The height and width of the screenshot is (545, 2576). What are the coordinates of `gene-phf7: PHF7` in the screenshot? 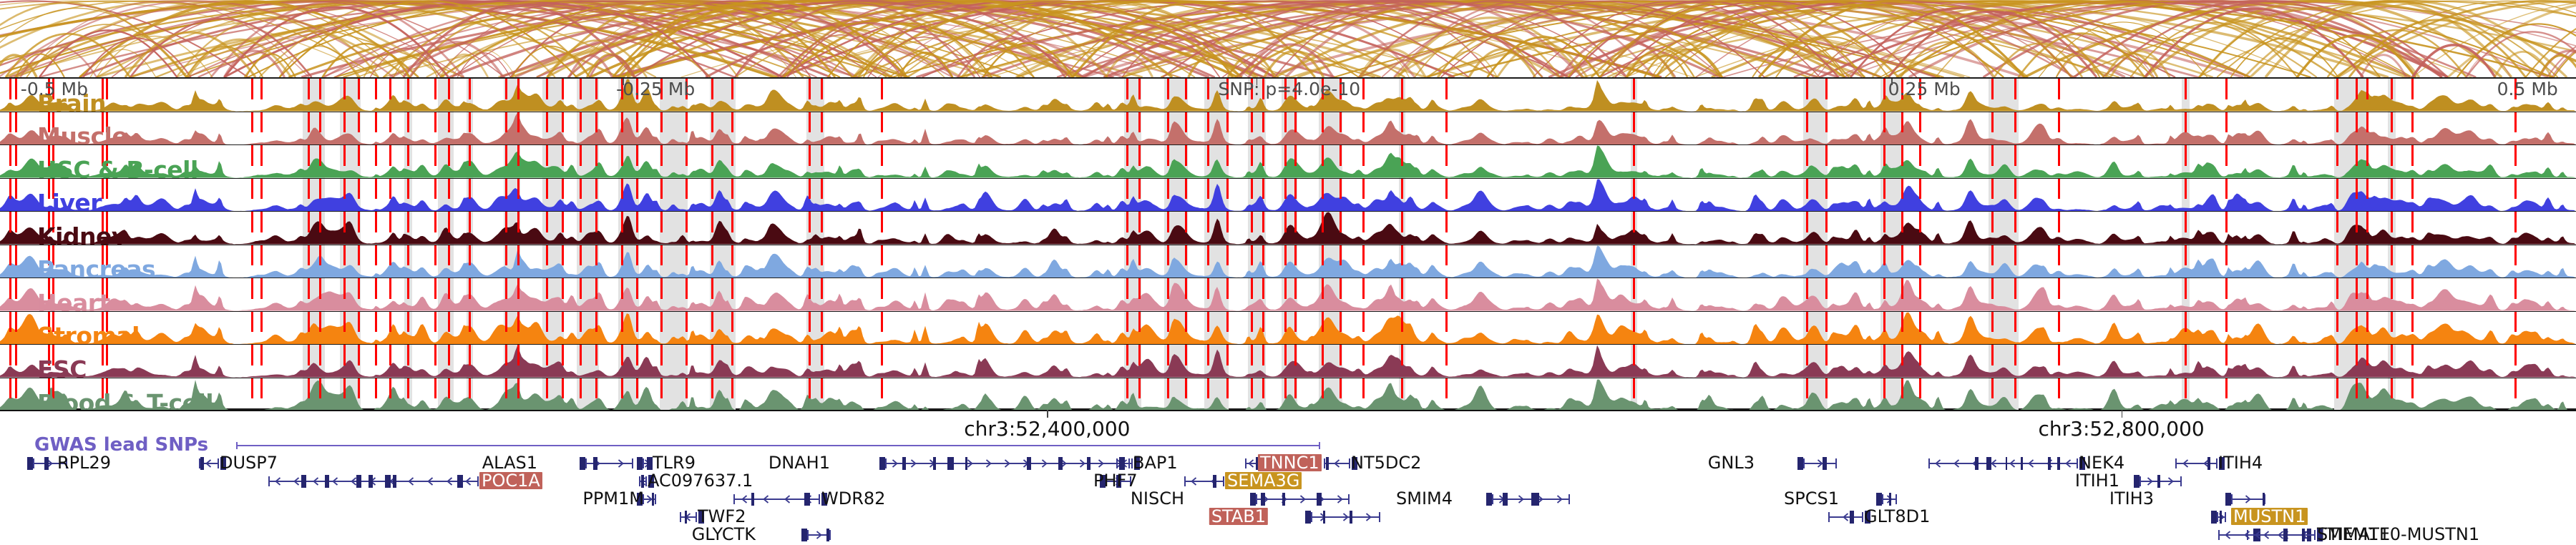 It's located at (1288, 481).